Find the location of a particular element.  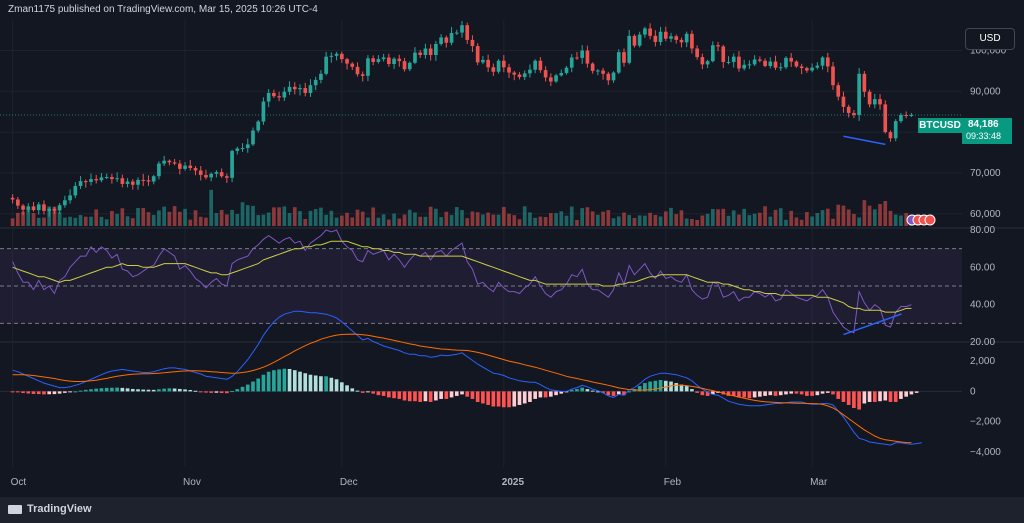

currency-button: USD is located at coordinates (990, 39).